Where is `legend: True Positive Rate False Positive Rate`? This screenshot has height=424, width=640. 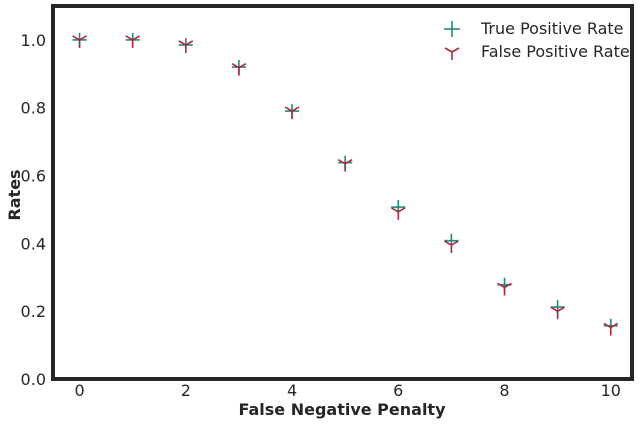
legend: True Positive Rate False Positive Rate is located at coordinates (537, 40).